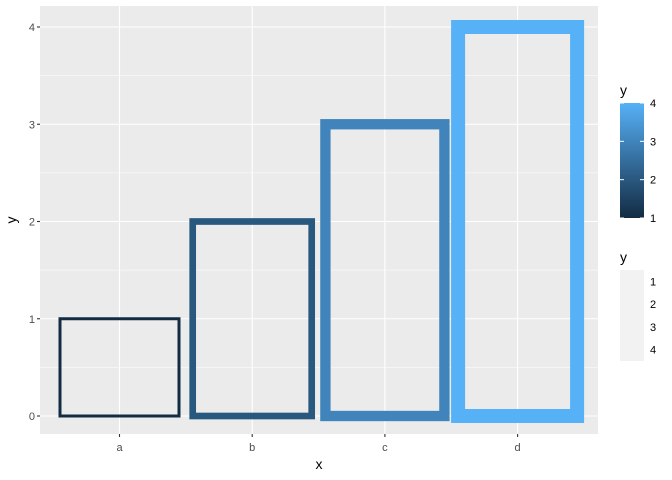 This screenshot has width=672, height=480. Describe the element at coordinates (385, 270) in the screenshot. I see `bar-c` at that location.